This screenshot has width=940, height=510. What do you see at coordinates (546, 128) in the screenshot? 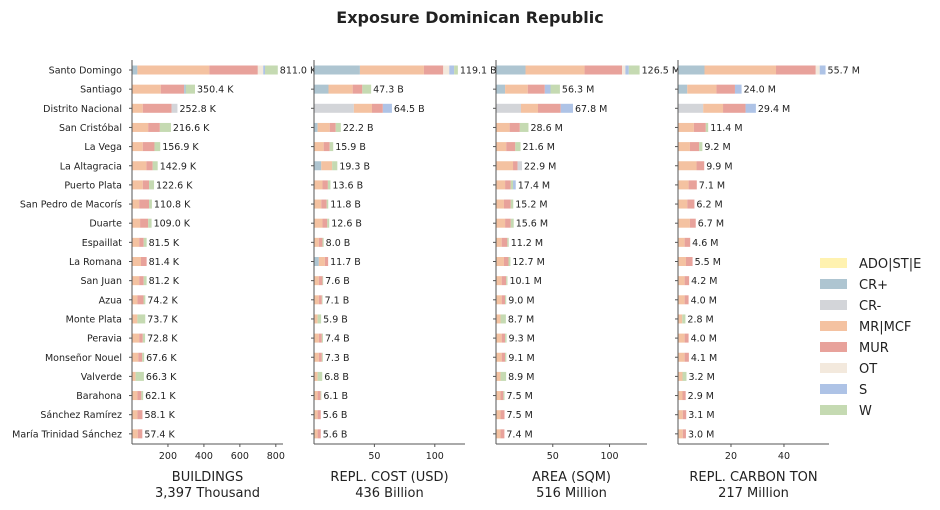
I see `value-label: 28.6 M` at bounding box center [546, 128].